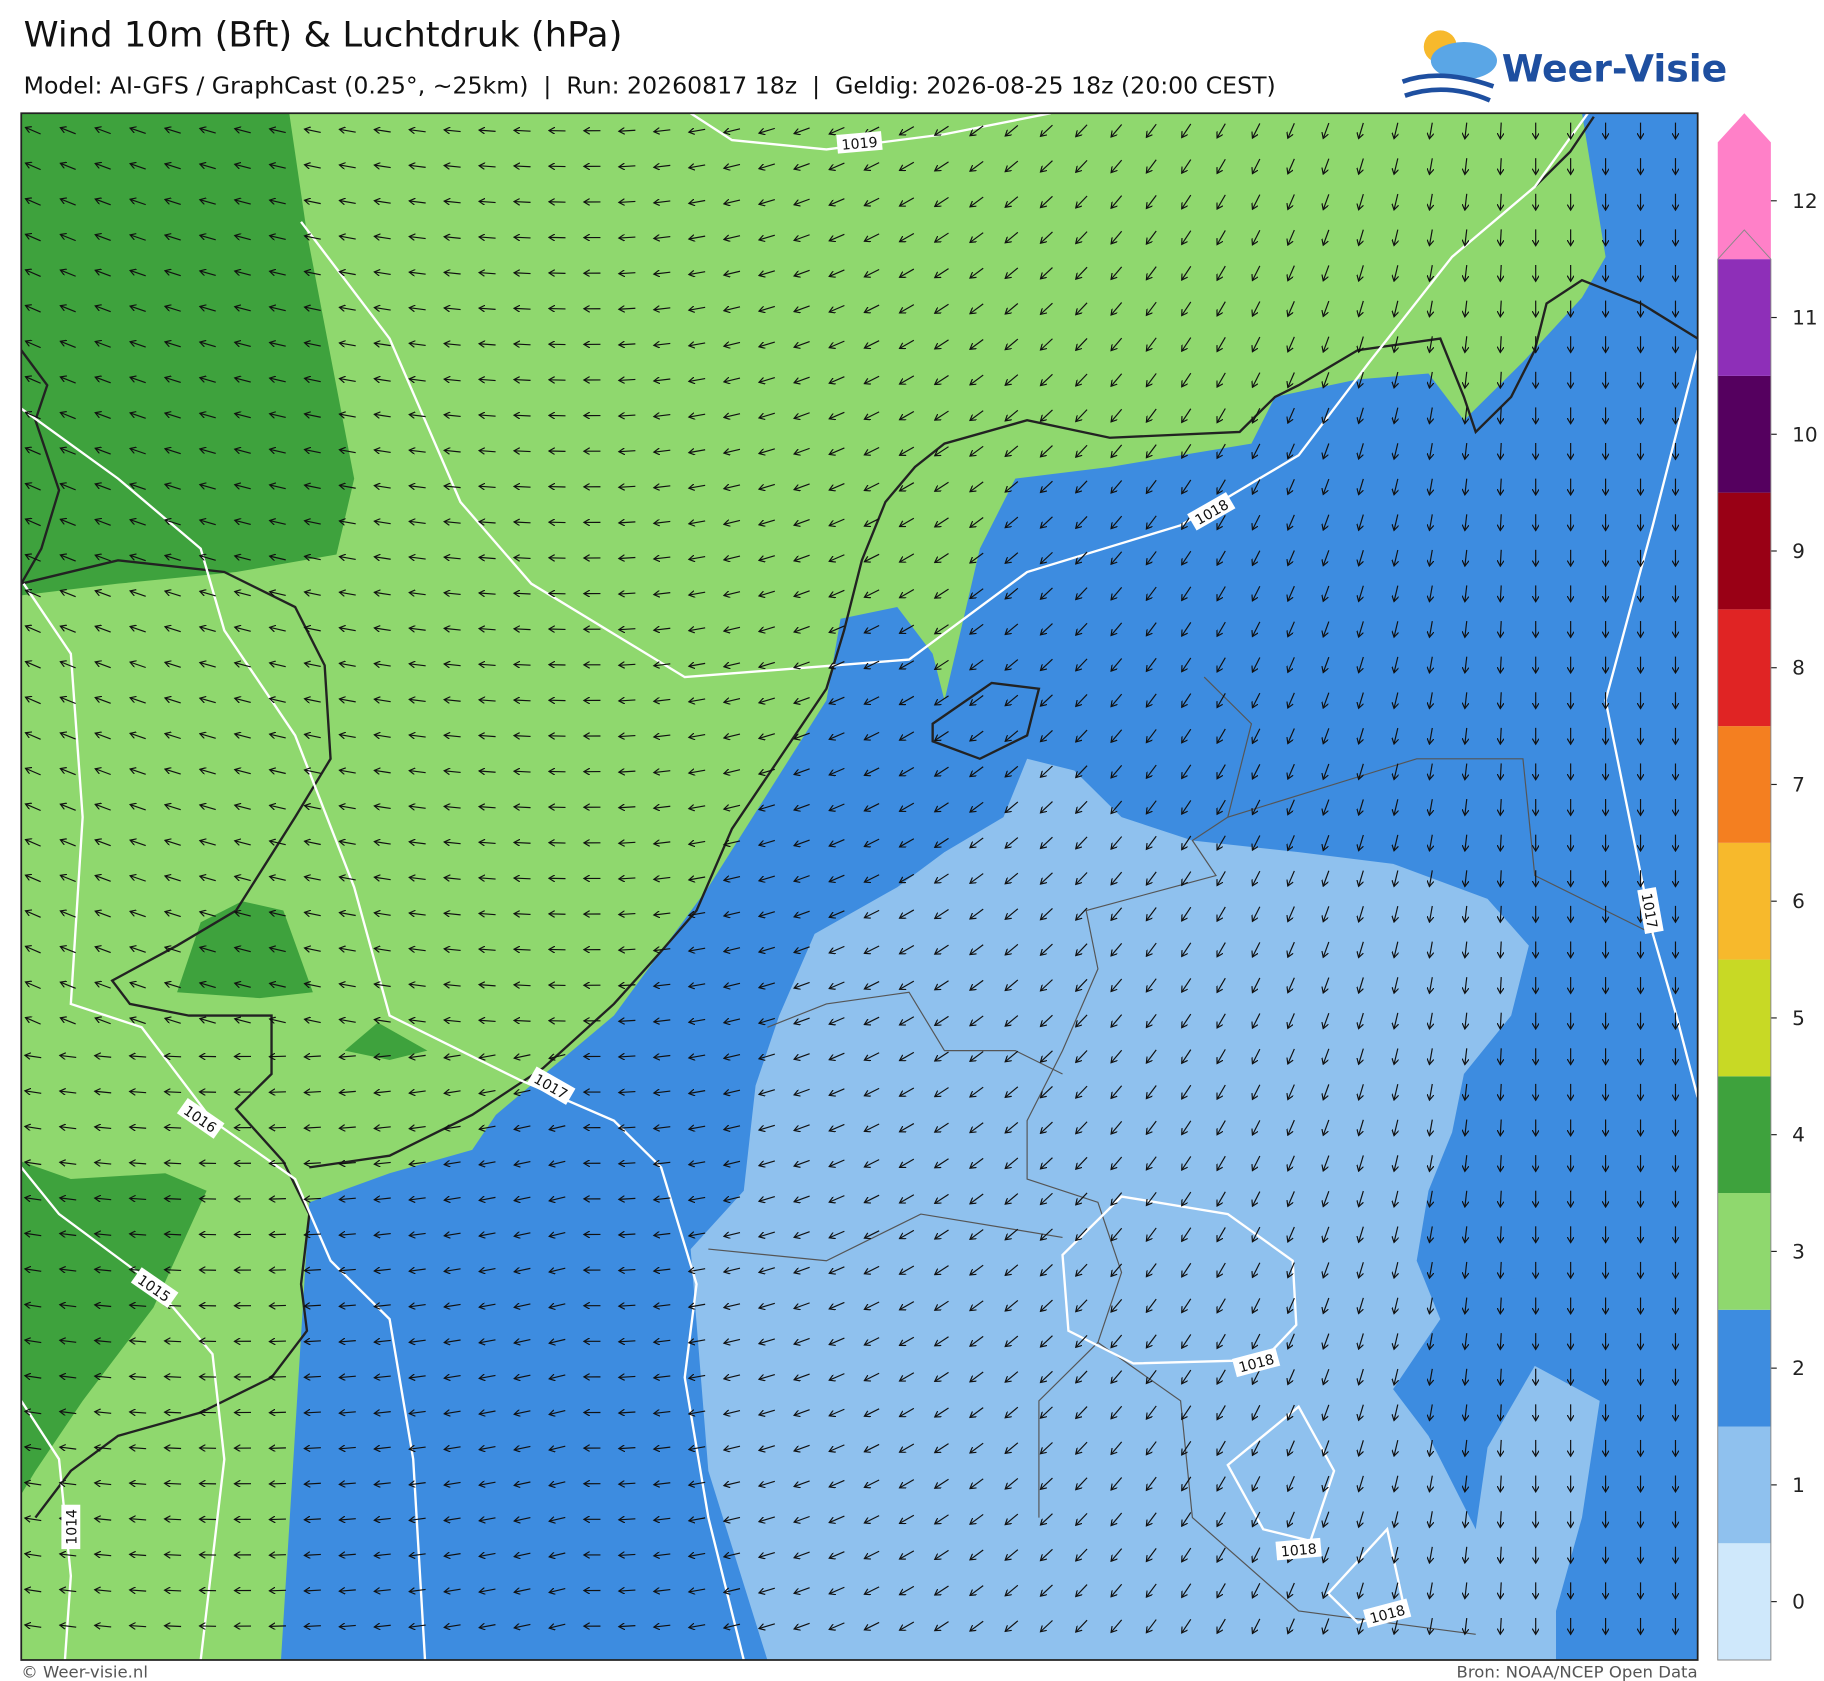 This screenshot has height=1681, width=1824. What do you see at coordinates (1615, 69) in the screenshot?
I see `logo-text: Weer-Visie` at bounding box center [1615, 69].